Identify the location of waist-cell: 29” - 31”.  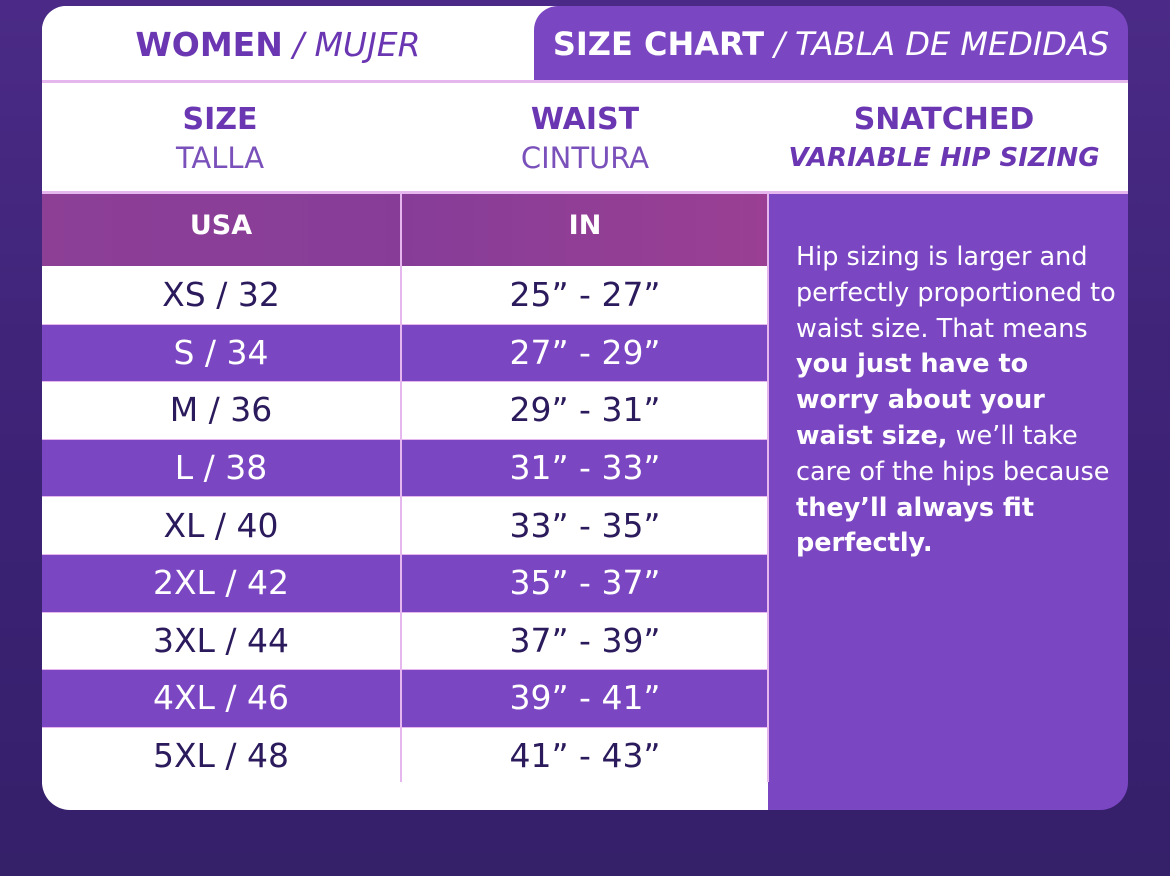
(585, 410).